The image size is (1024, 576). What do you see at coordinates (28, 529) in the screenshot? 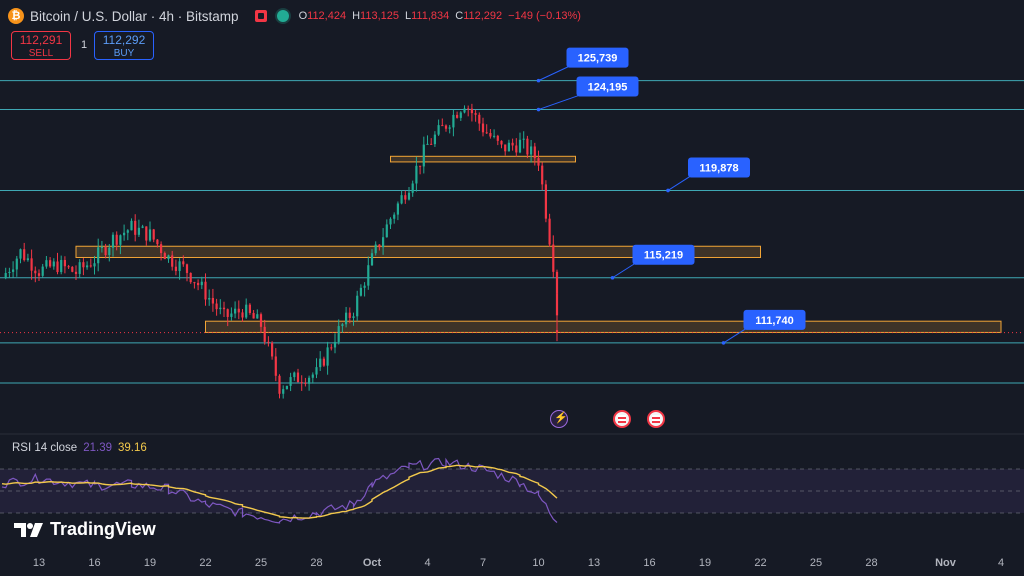
I see `tradingview-logo-icon` at bounding box center [28, 529].